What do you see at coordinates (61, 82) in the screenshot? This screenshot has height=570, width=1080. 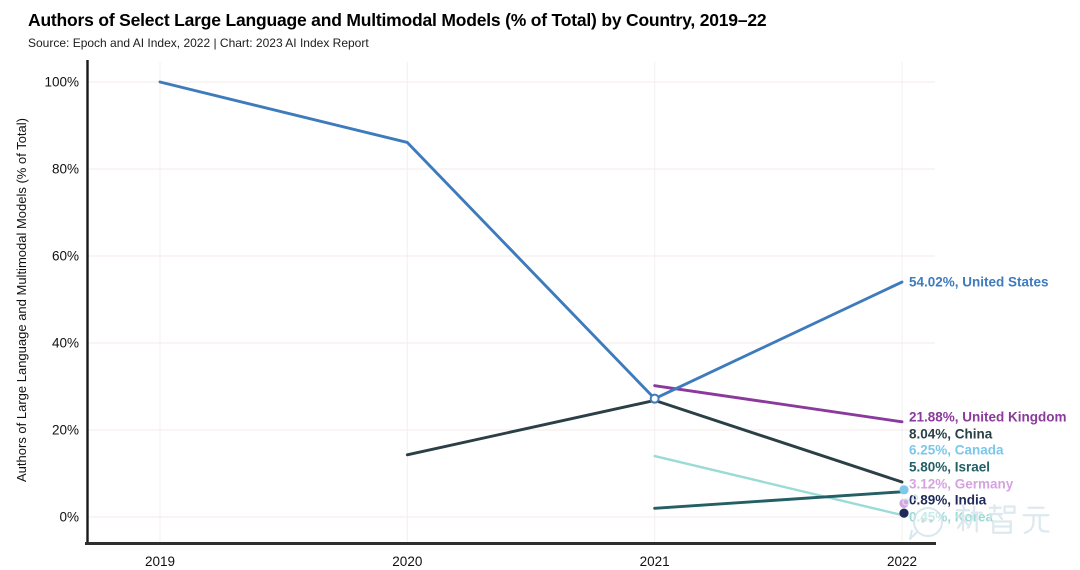 I see `y-tick-label: 100%` at bounding box center [61, 82].